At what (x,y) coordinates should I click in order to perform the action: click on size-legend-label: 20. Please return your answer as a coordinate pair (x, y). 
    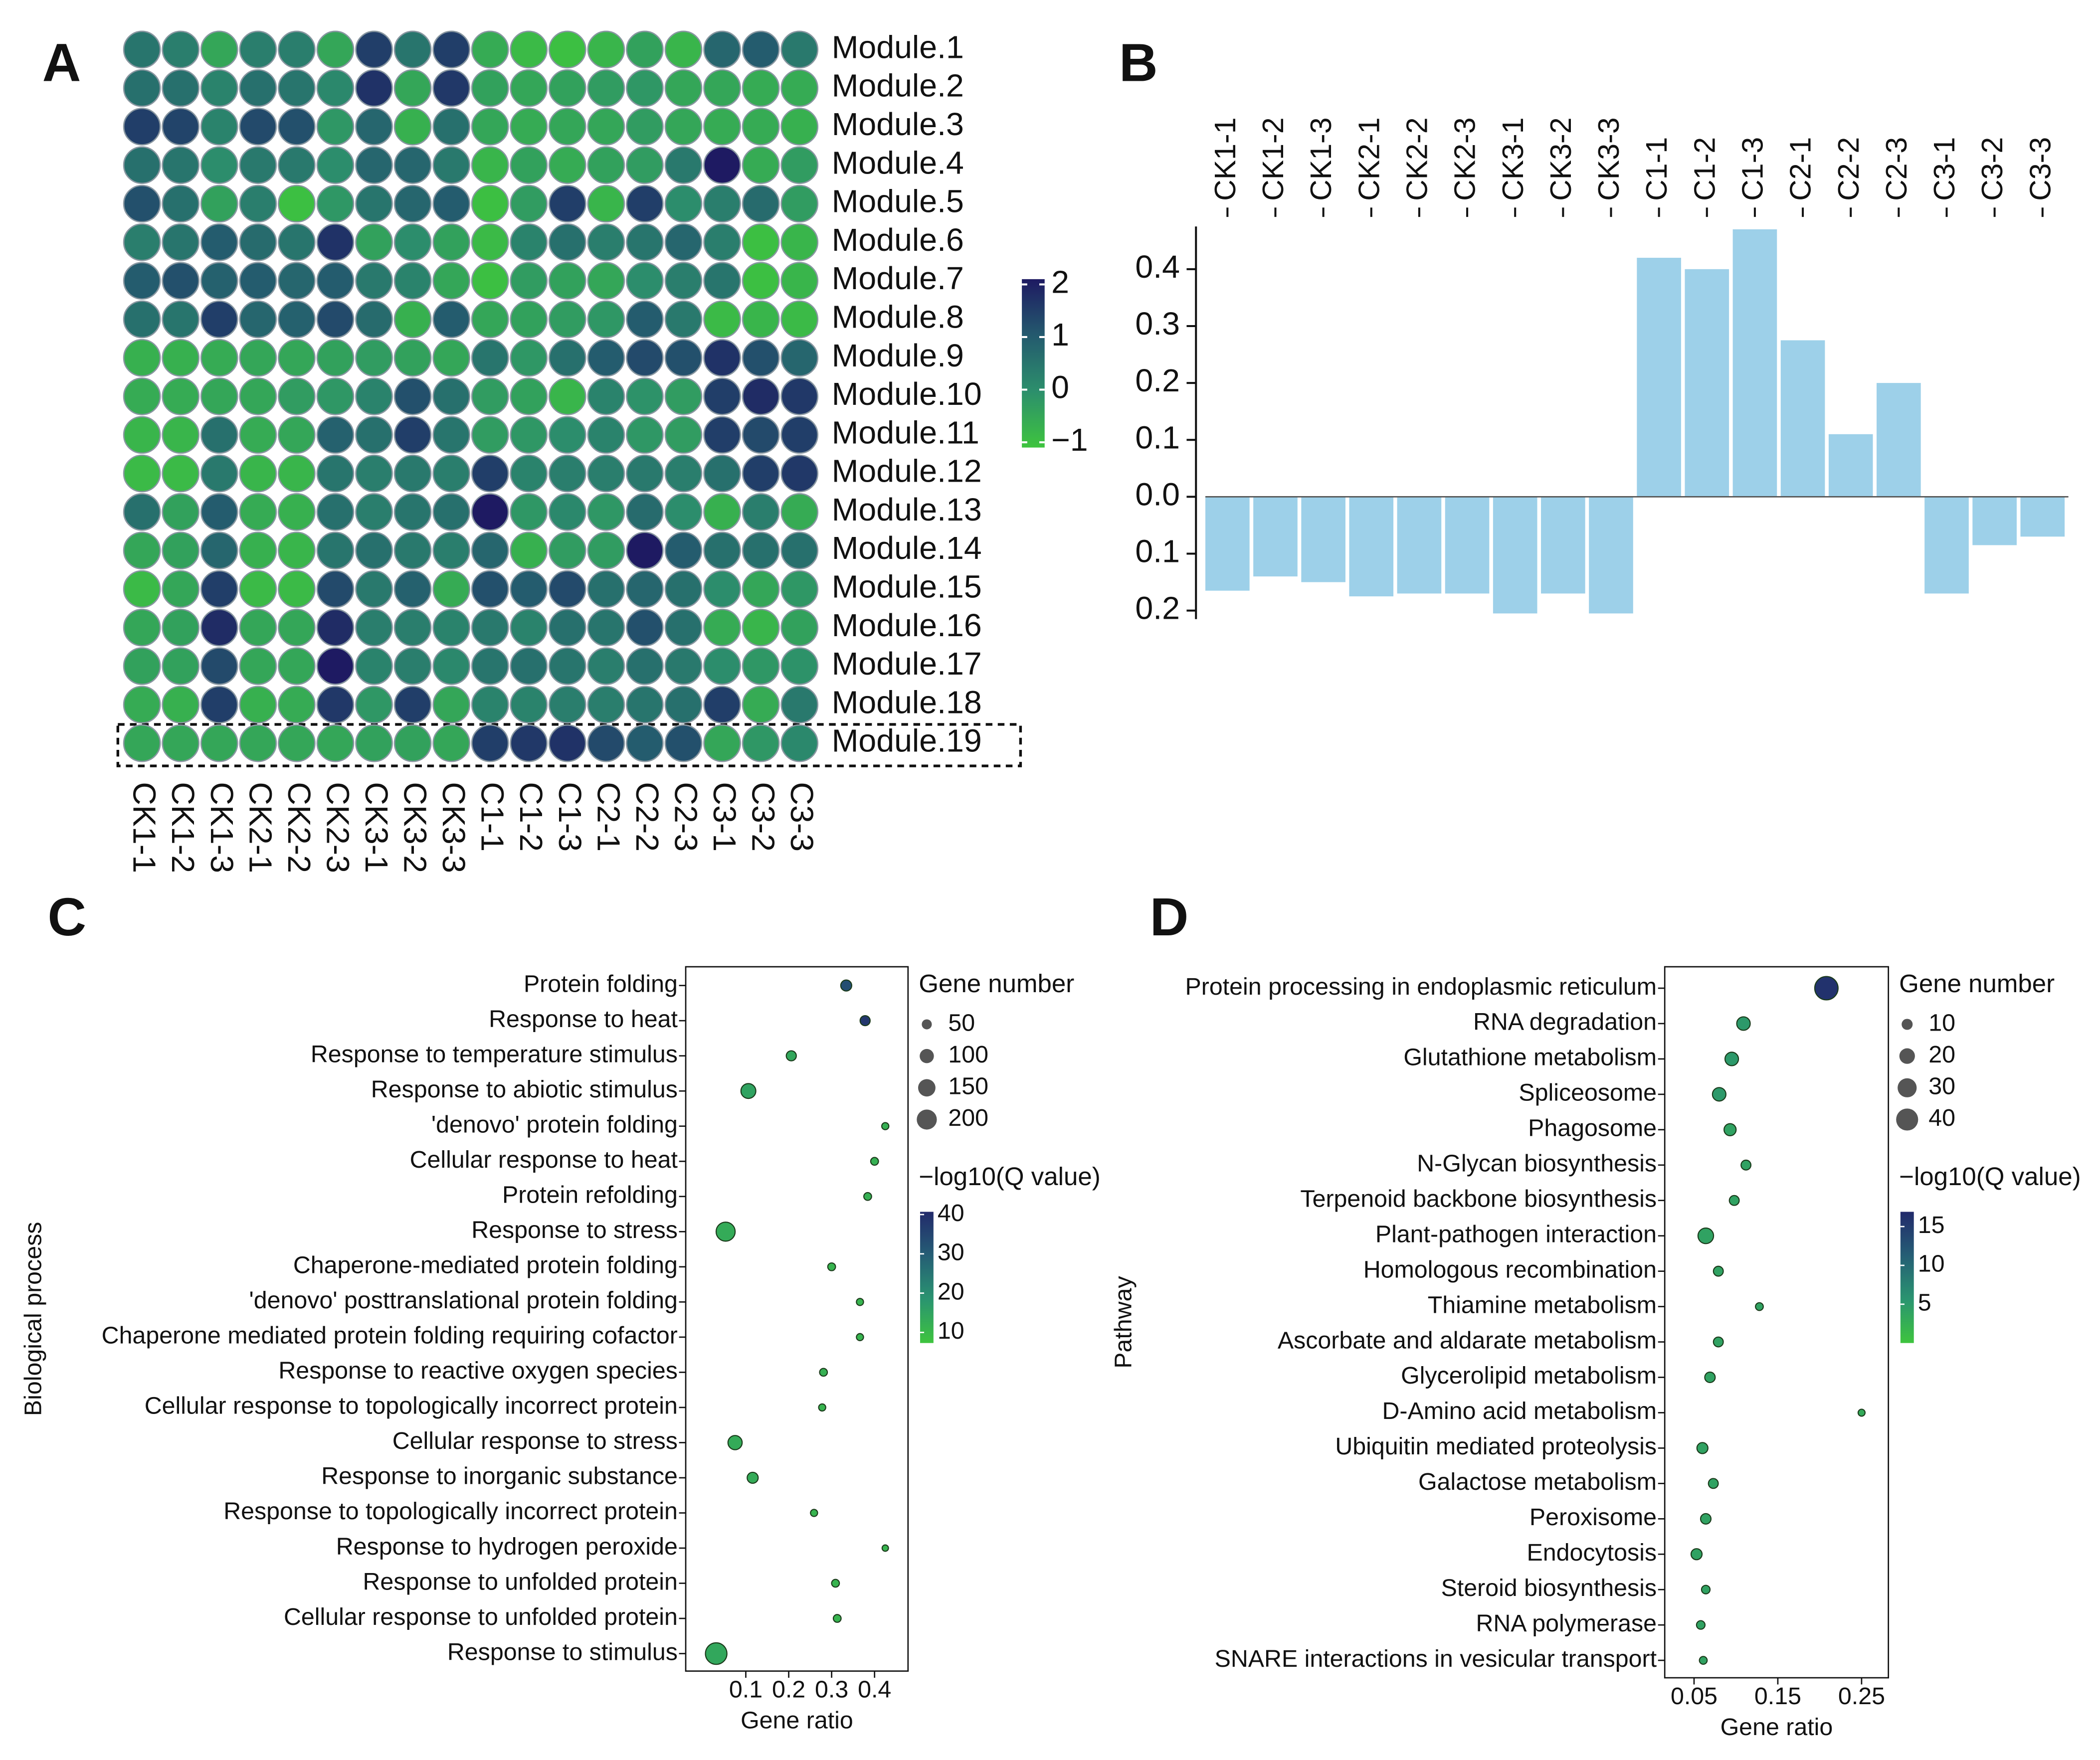
    Looking at the image, I should click on (1941, 1054).